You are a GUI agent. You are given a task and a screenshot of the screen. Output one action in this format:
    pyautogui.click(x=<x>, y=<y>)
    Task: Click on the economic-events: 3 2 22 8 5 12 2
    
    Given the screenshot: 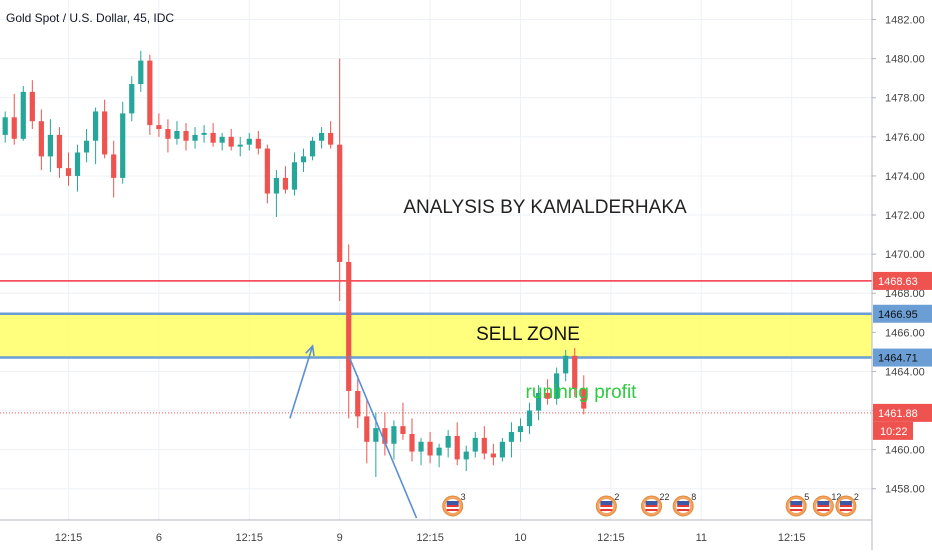 What is the action you would take?
    pyautogui.click(x=650, y=504)
    